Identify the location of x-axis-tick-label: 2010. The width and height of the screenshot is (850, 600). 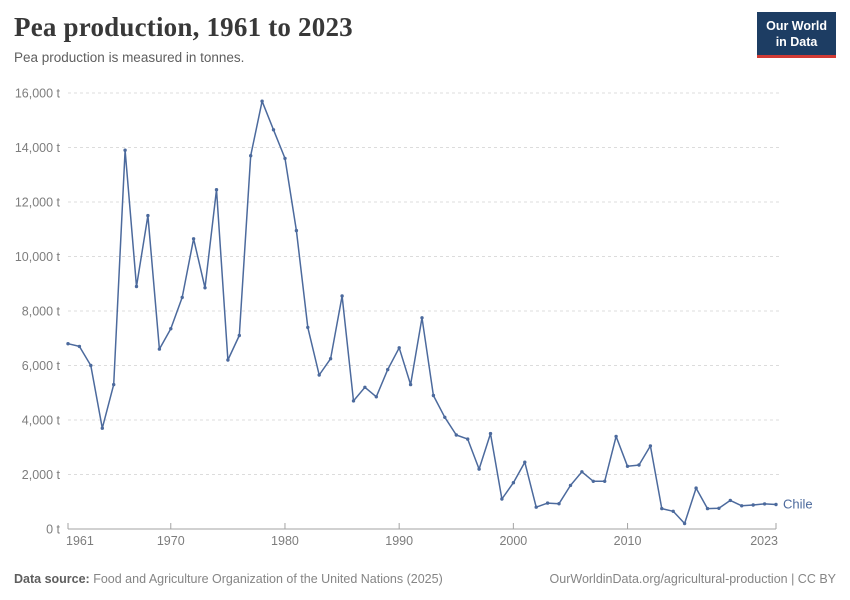
(628, 541).